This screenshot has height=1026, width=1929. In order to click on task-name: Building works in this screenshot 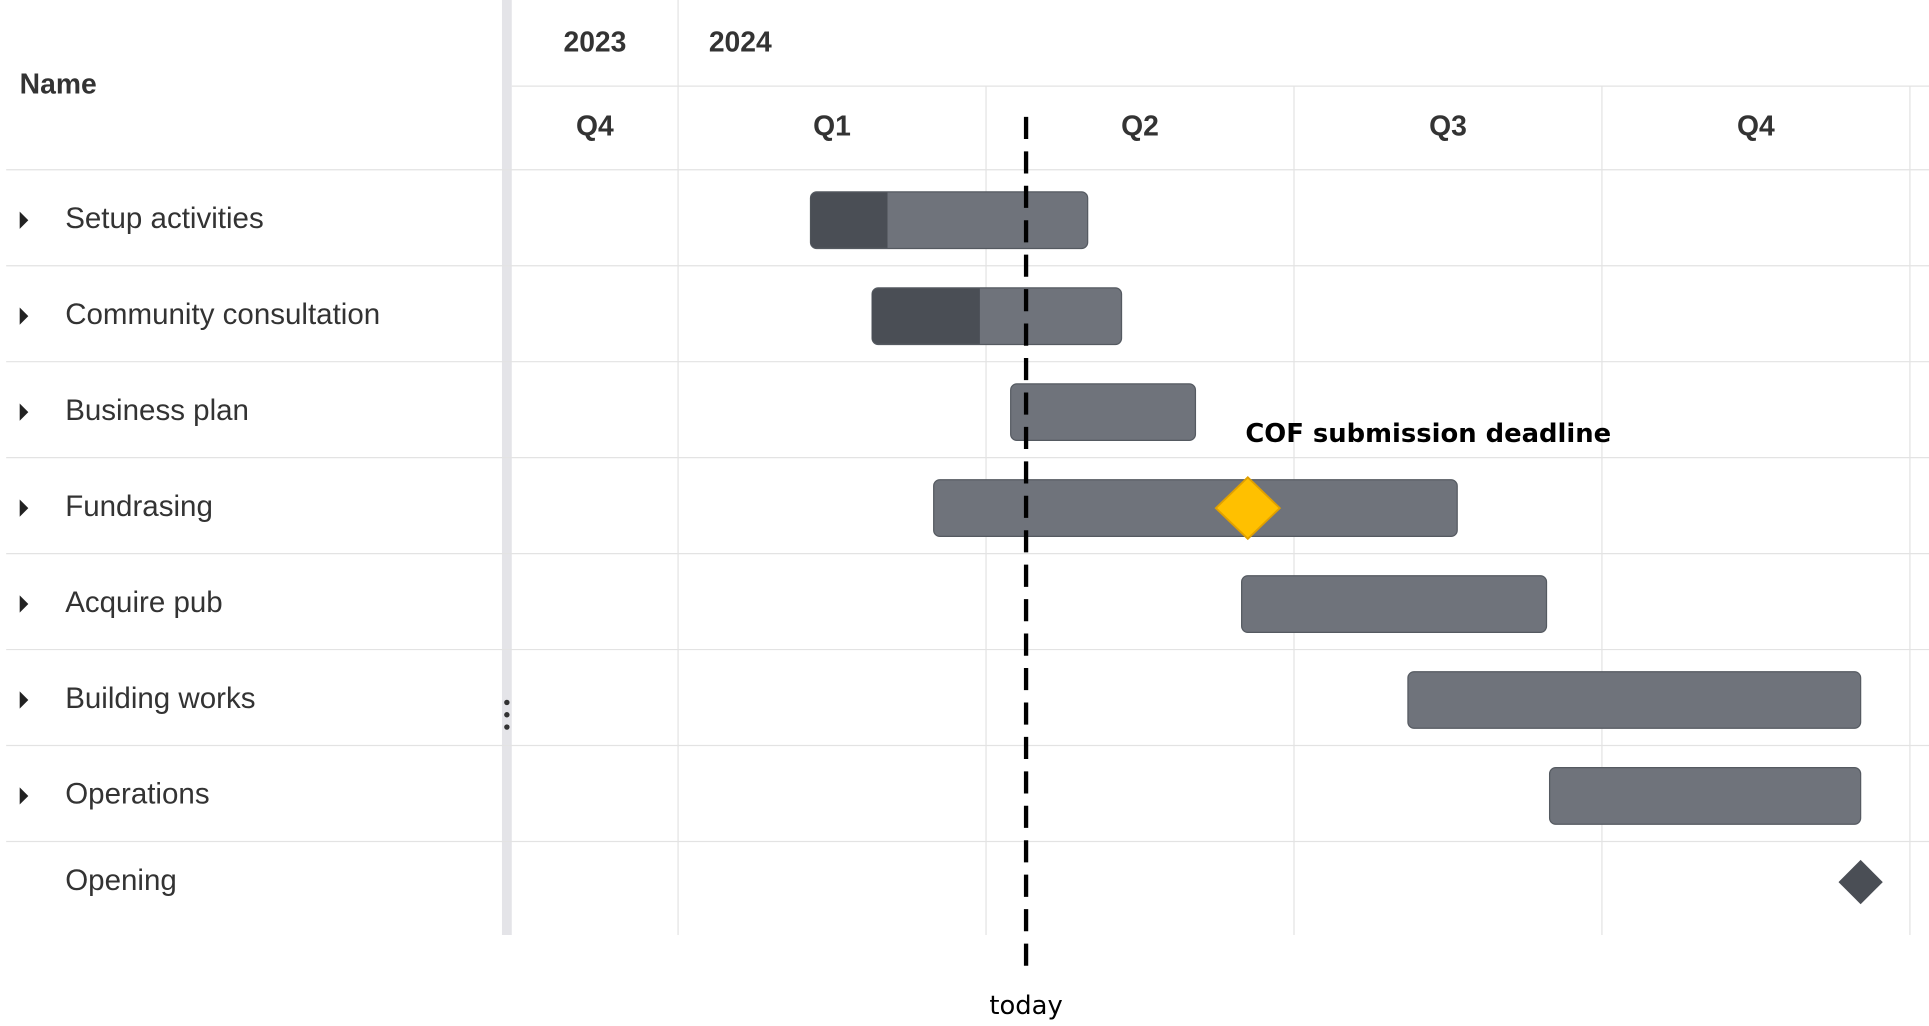, I will do `click(160, 698)`.